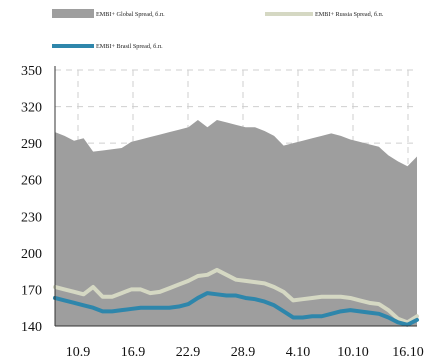 The width and height of the screenshot is (425, 363). I want to click on legend-label-embi-global-spread: EMBI+ Global Spread, б.п., so click(130, 14).